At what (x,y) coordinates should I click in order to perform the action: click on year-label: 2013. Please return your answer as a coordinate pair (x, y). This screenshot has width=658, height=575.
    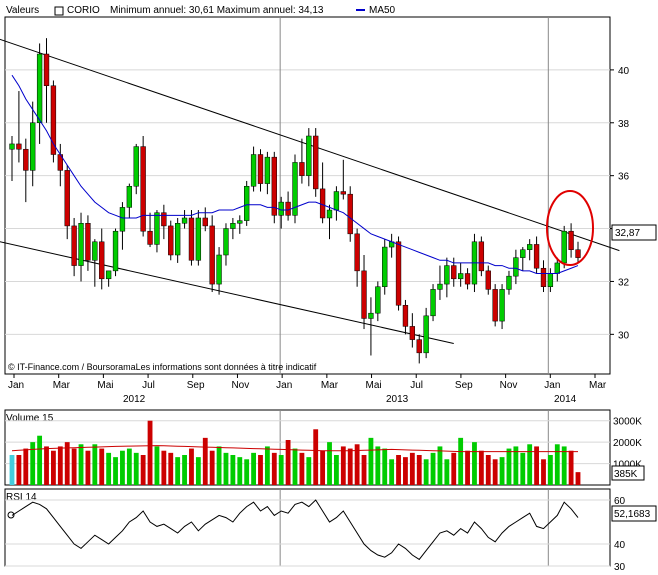
    Looking at the image, I should click on (397, 399).